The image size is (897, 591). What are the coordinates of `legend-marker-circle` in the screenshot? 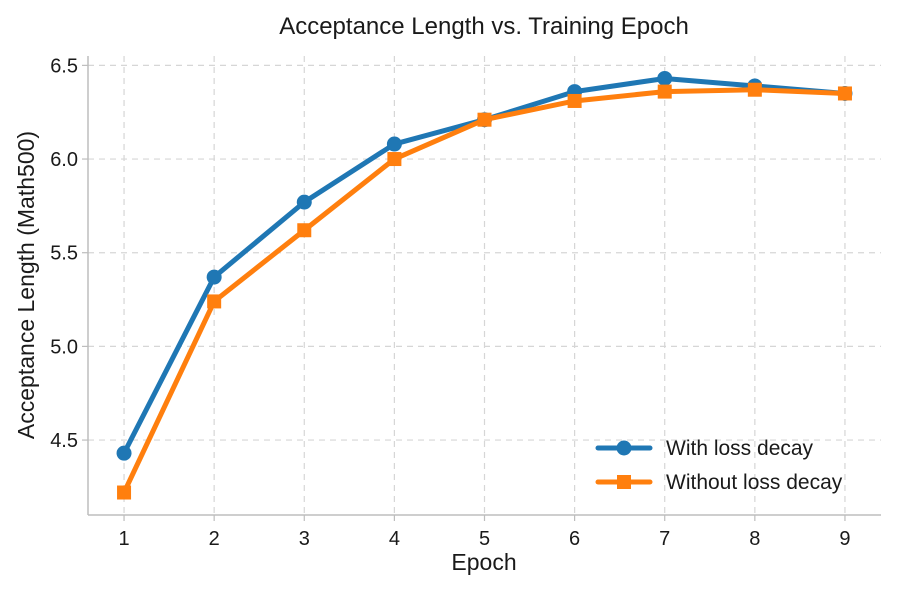 It's located at (624, 448).